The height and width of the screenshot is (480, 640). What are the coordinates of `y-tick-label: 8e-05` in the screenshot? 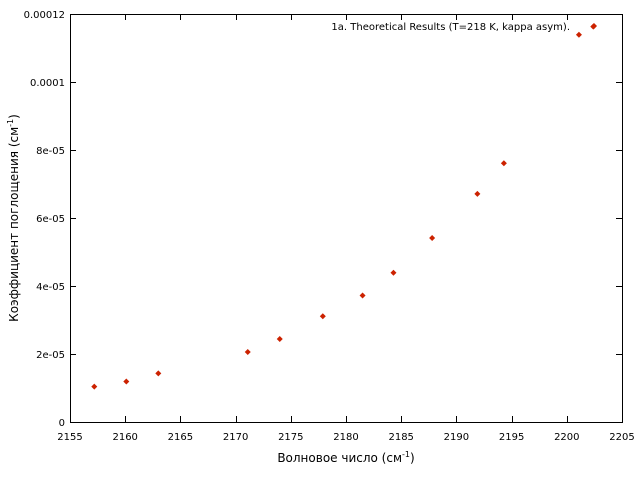 It's located at (50, 151).